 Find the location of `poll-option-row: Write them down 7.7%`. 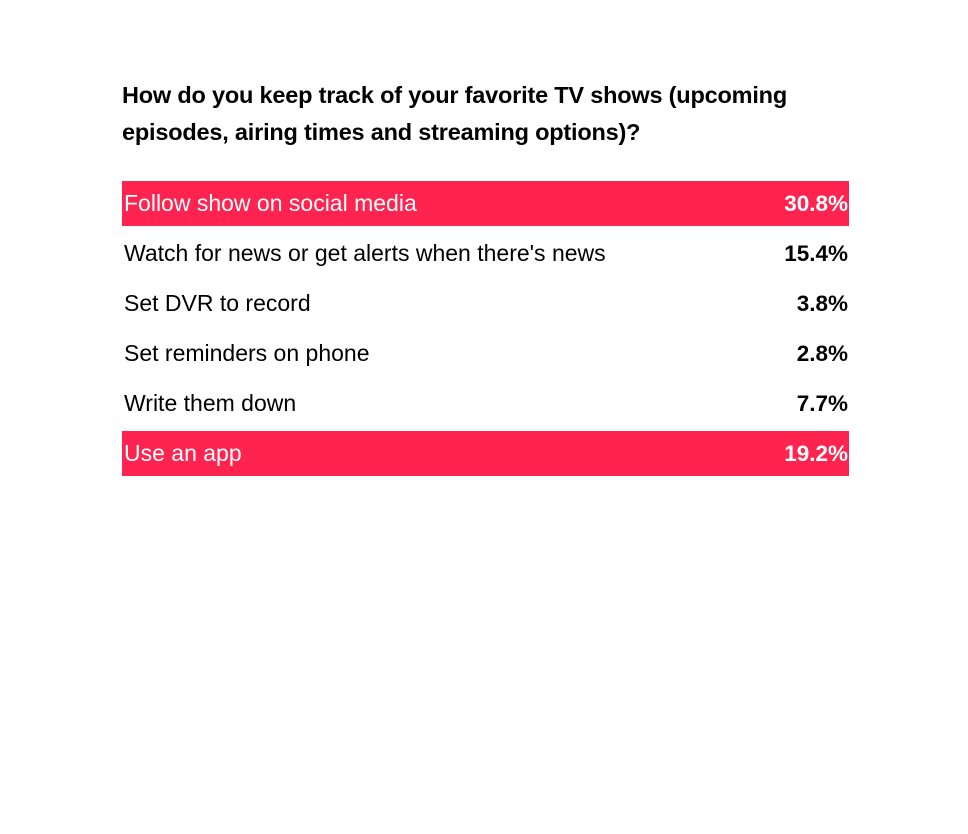

poll-option-row: Write them down 7.7% is located at coordinates (485, 403).